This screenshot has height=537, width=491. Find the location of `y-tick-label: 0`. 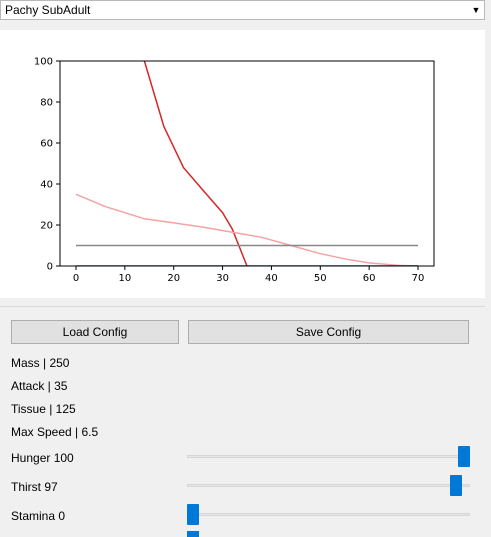

y-tick-label: 0 is located at coordinates (50, 267).